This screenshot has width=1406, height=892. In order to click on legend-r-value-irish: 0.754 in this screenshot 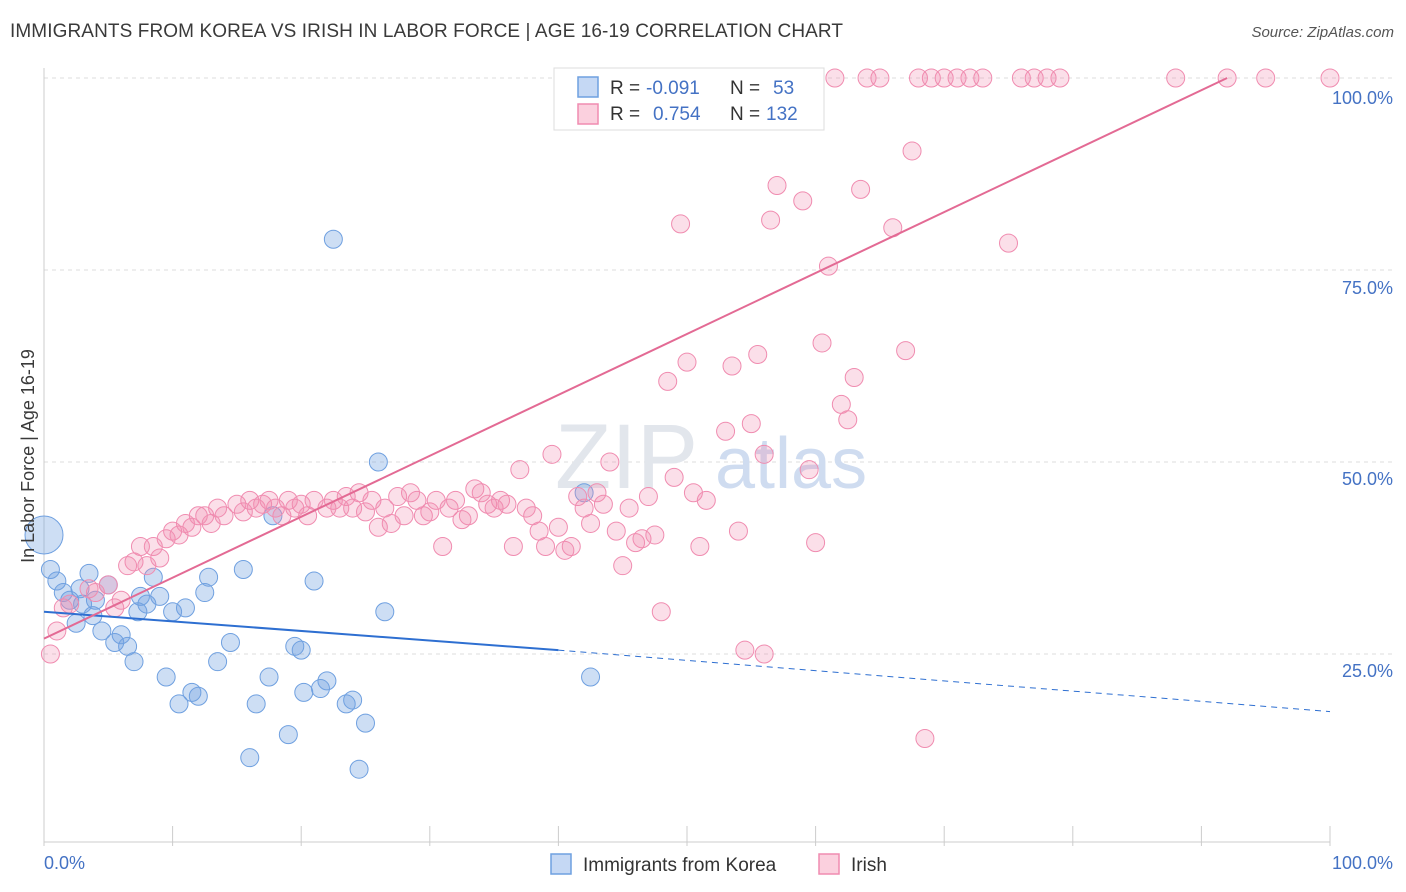, I will do `click(677, 114)`.